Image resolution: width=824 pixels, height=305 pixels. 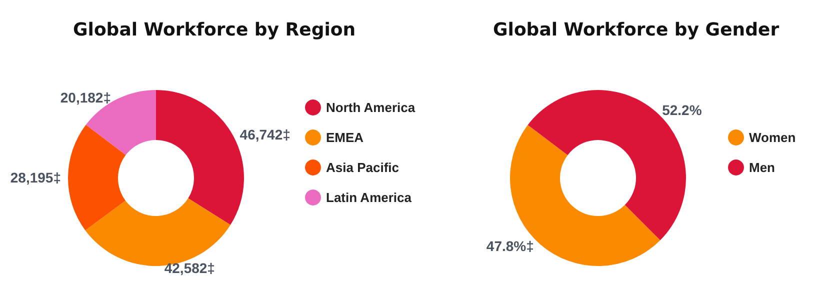 I want to click on data-label: 52.2%, so click(x=682, y=110).